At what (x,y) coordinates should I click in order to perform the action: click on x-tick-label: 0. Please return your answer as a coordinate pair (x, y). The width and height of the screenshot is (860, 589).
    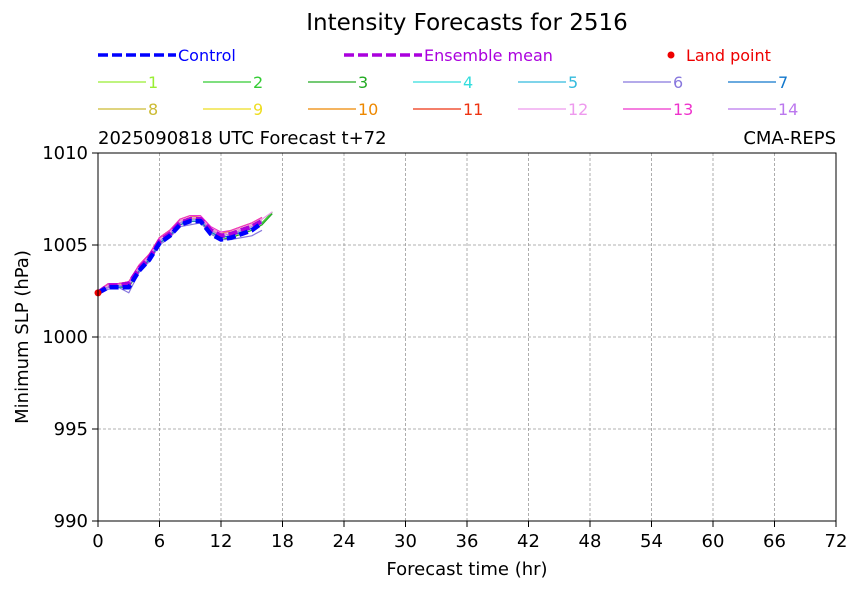
    Looking at the image, I should click on (97, 541).